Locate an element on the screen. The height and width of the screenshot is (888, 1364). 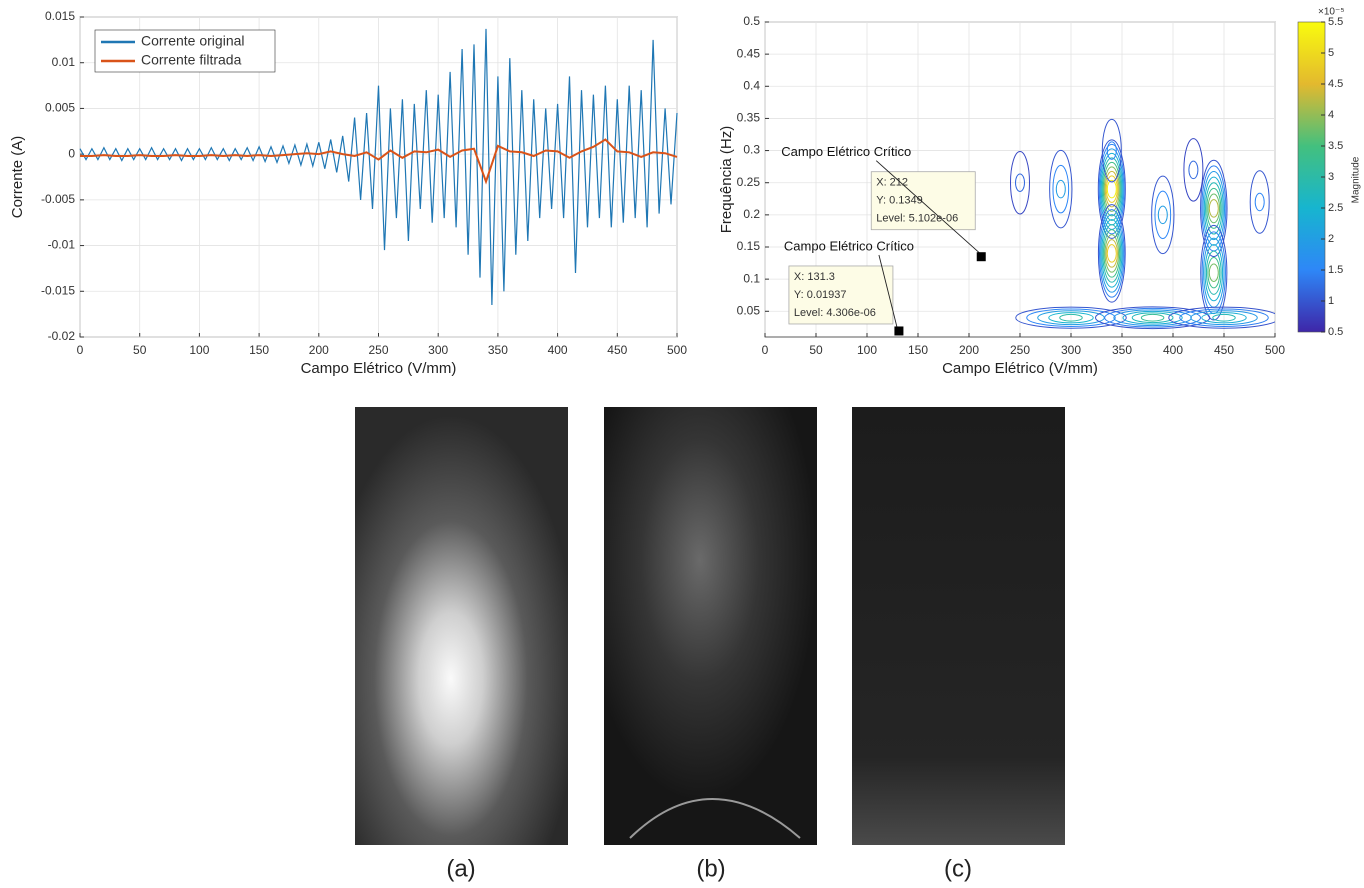
x-tick-label: 450 is located at coordinates (1224, 350).